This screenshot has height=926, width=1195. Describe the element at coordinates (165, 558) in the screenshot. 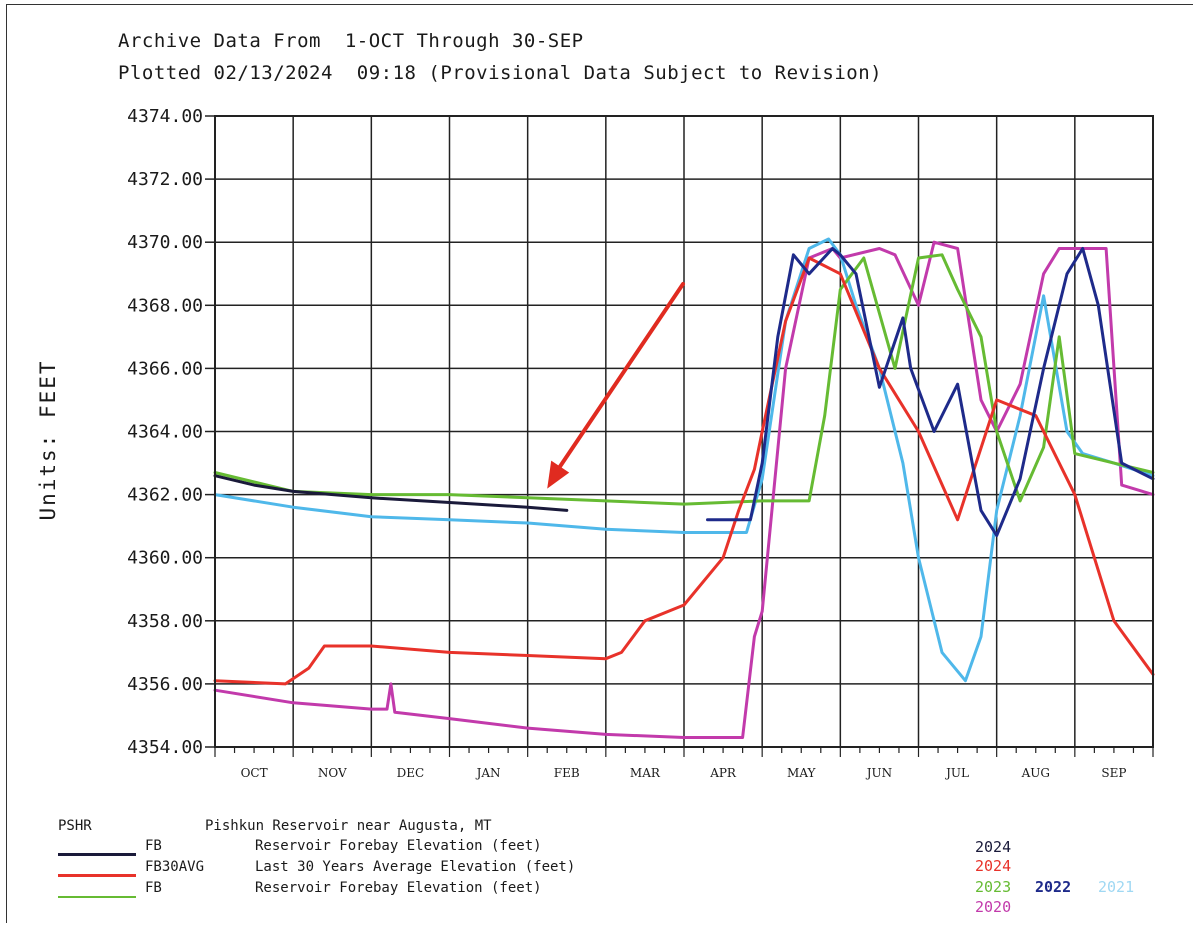

I see `y-tick-label: 4360.00` at that location.